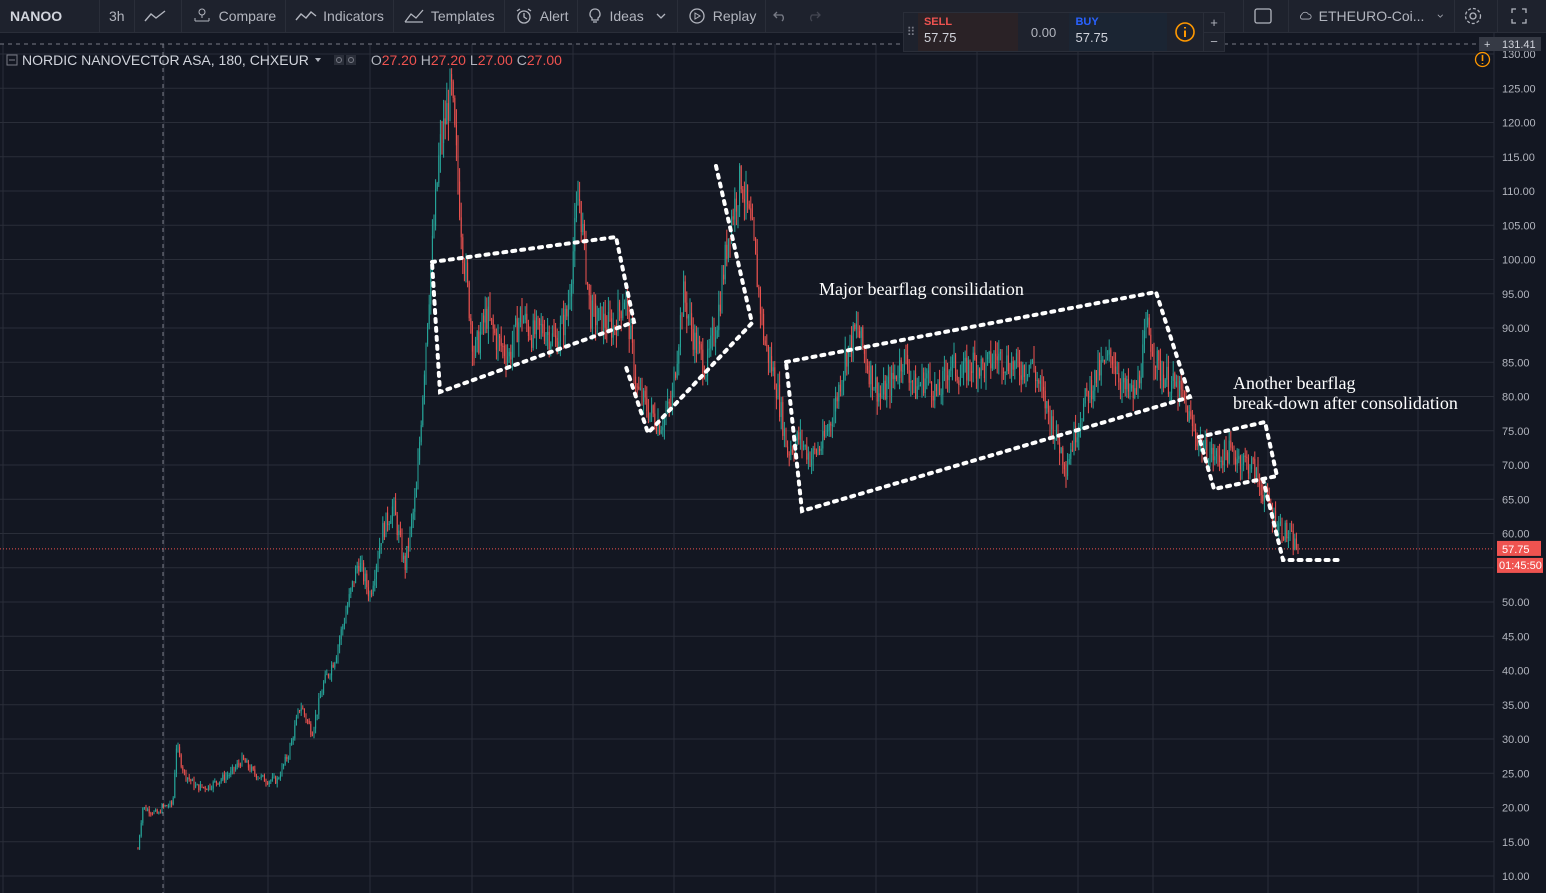 This screenshot has height=893, width=1546. What do you see at coordinates (911, 32) in the screenshot?
I see `drag-handle-icon: ⠿` at bounding box center [911, 32].